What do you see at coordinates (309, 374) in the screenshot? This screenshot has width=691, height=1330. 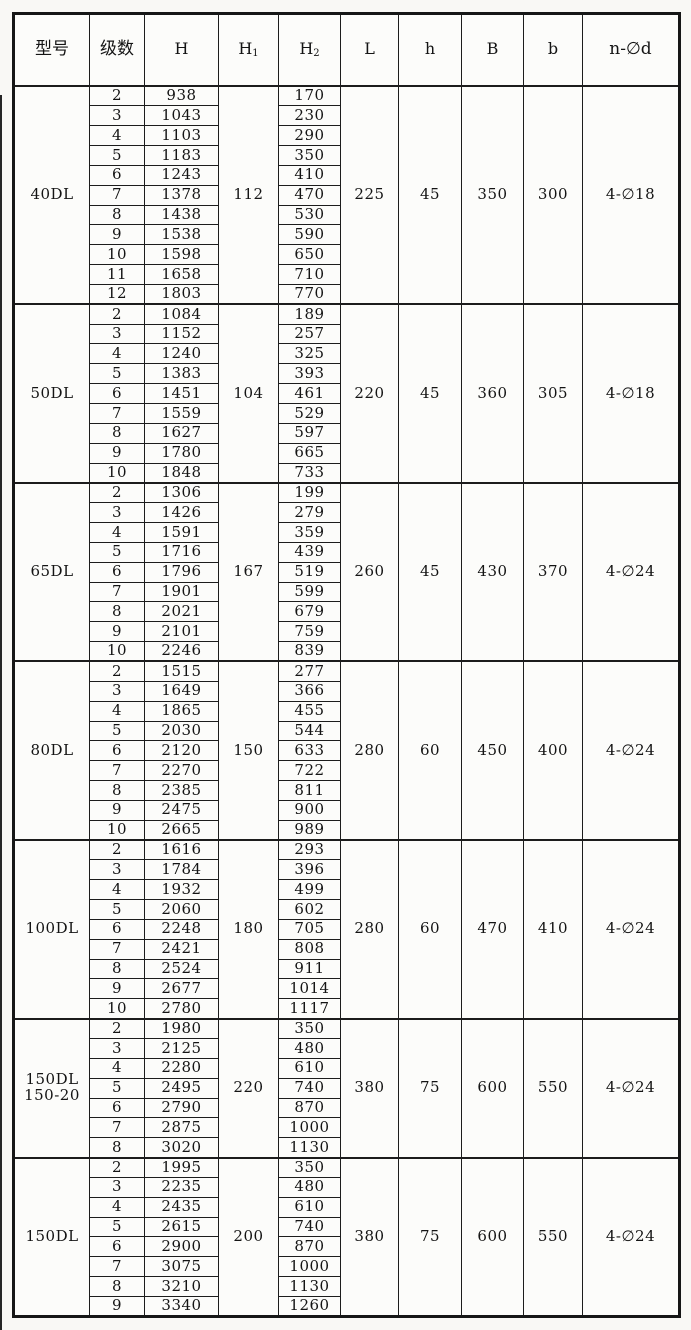 I see `H2-cell: 393` at bounding box center [309, 374].